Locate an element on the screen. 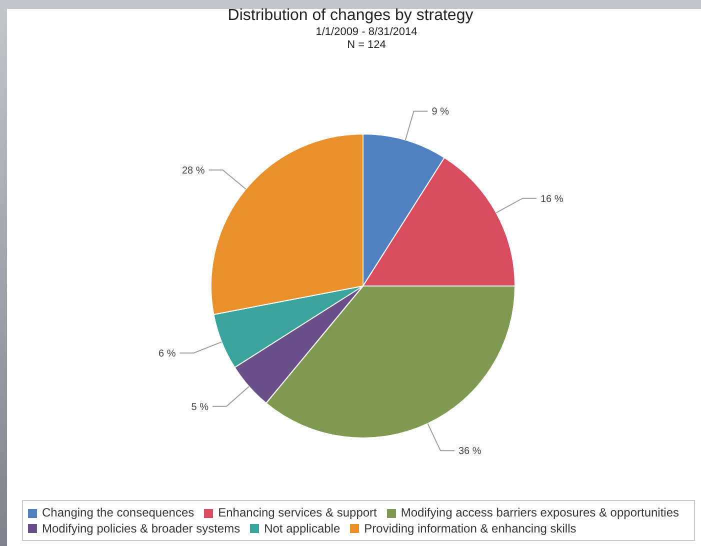 This screenshot has height=546, width=701. legend-label: Enhancing services & support is located at coordinates (297, 513).